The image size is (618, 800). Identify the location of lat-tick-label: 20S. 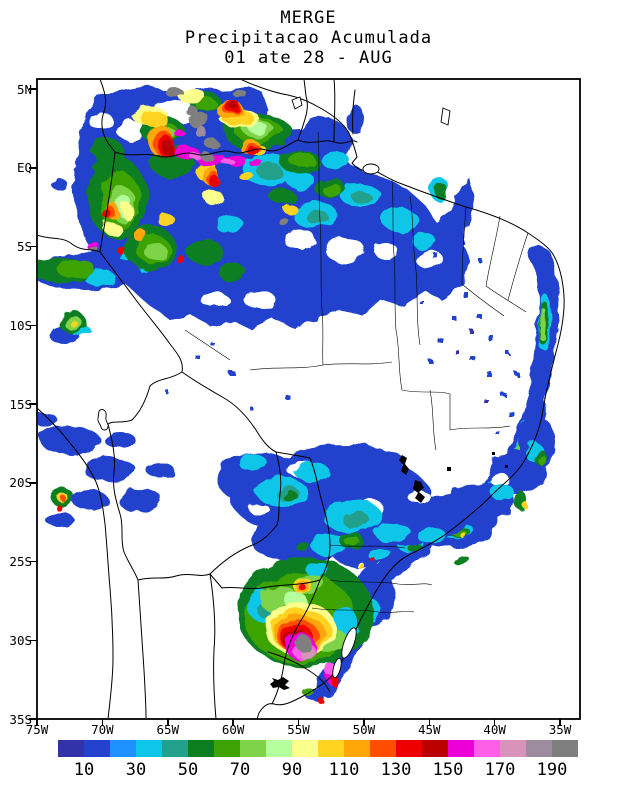
(20, 483).